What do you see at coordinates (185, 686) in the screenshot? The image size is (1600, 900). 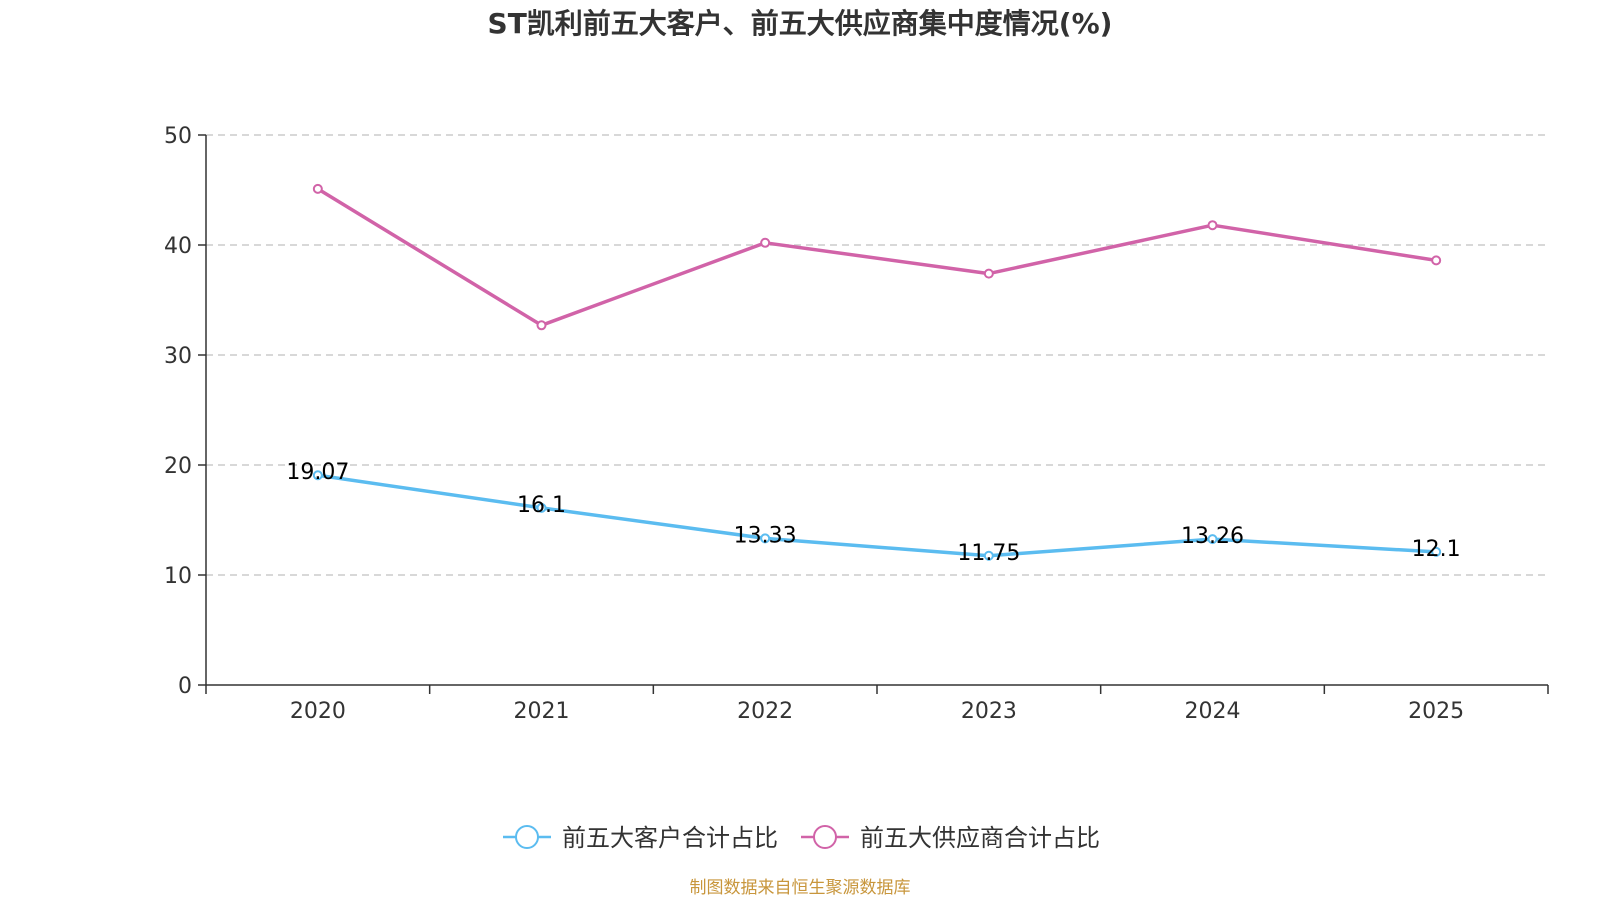 I see `y-tick-label: 0` at bounding box center [185, 686].